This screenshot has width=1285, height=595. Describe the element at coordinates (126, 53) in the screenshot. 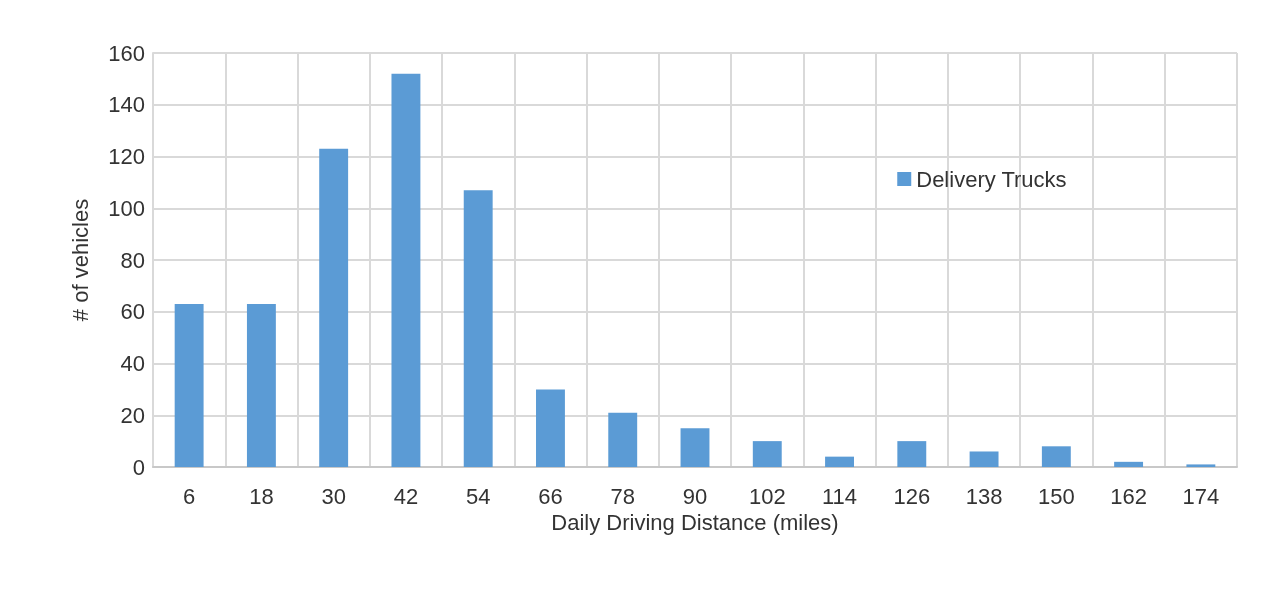

I see `y-tick-label: 160` at that location.